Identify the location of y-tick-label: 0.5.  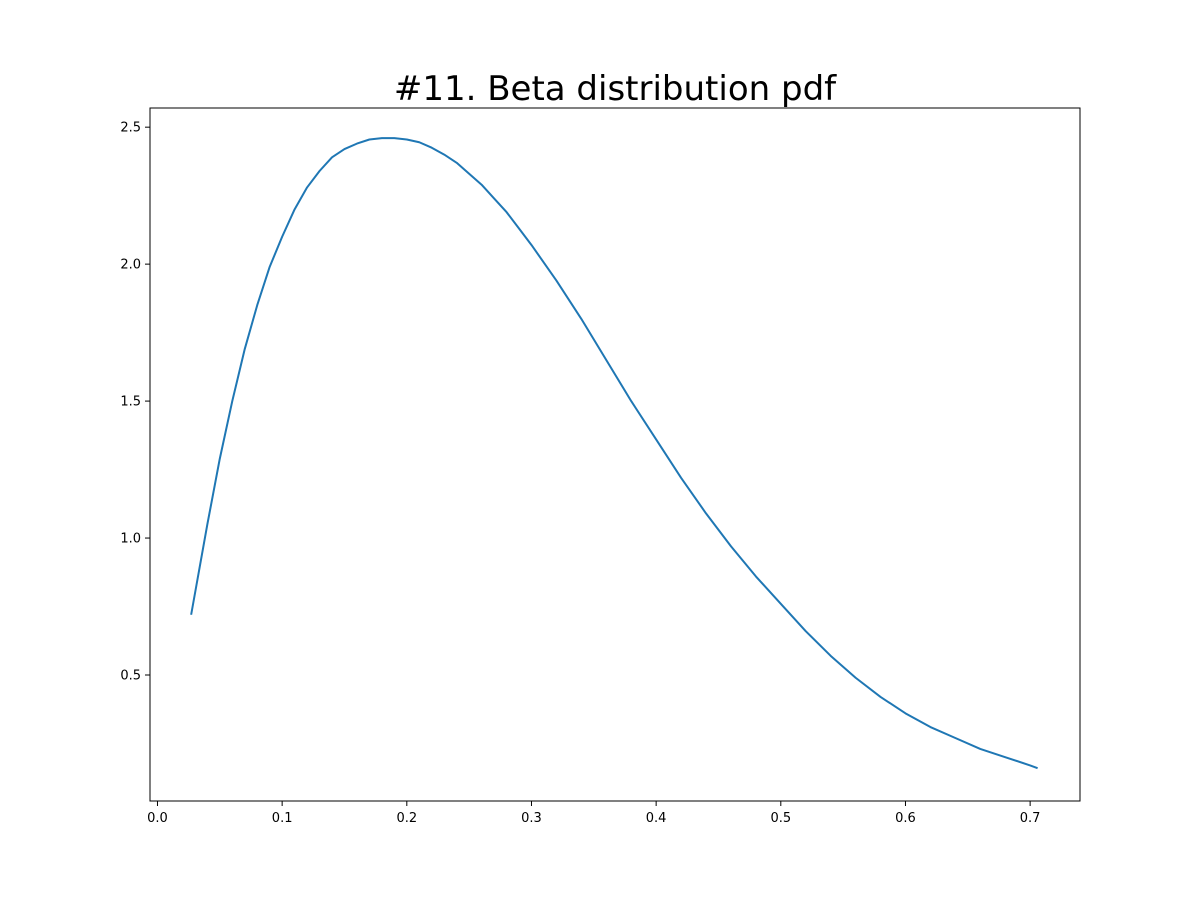
(130, 676).